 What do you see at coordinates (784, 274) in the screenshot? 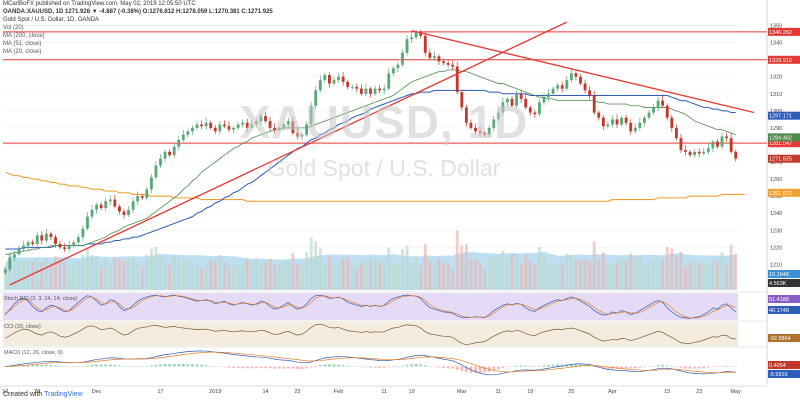
I see `volume-value-tag-bg` at bounding box center [784, 274].